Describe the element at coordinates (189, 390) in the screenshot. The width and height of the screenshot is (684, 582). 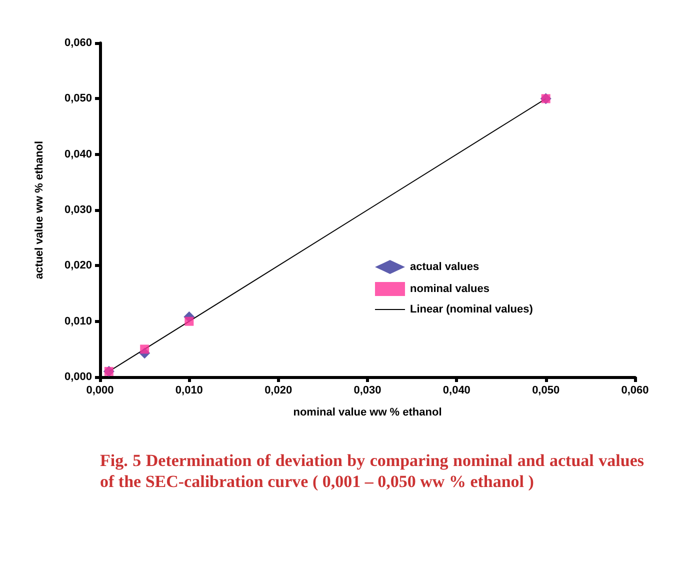
I see `x-tick-label: 0,010` at that location.